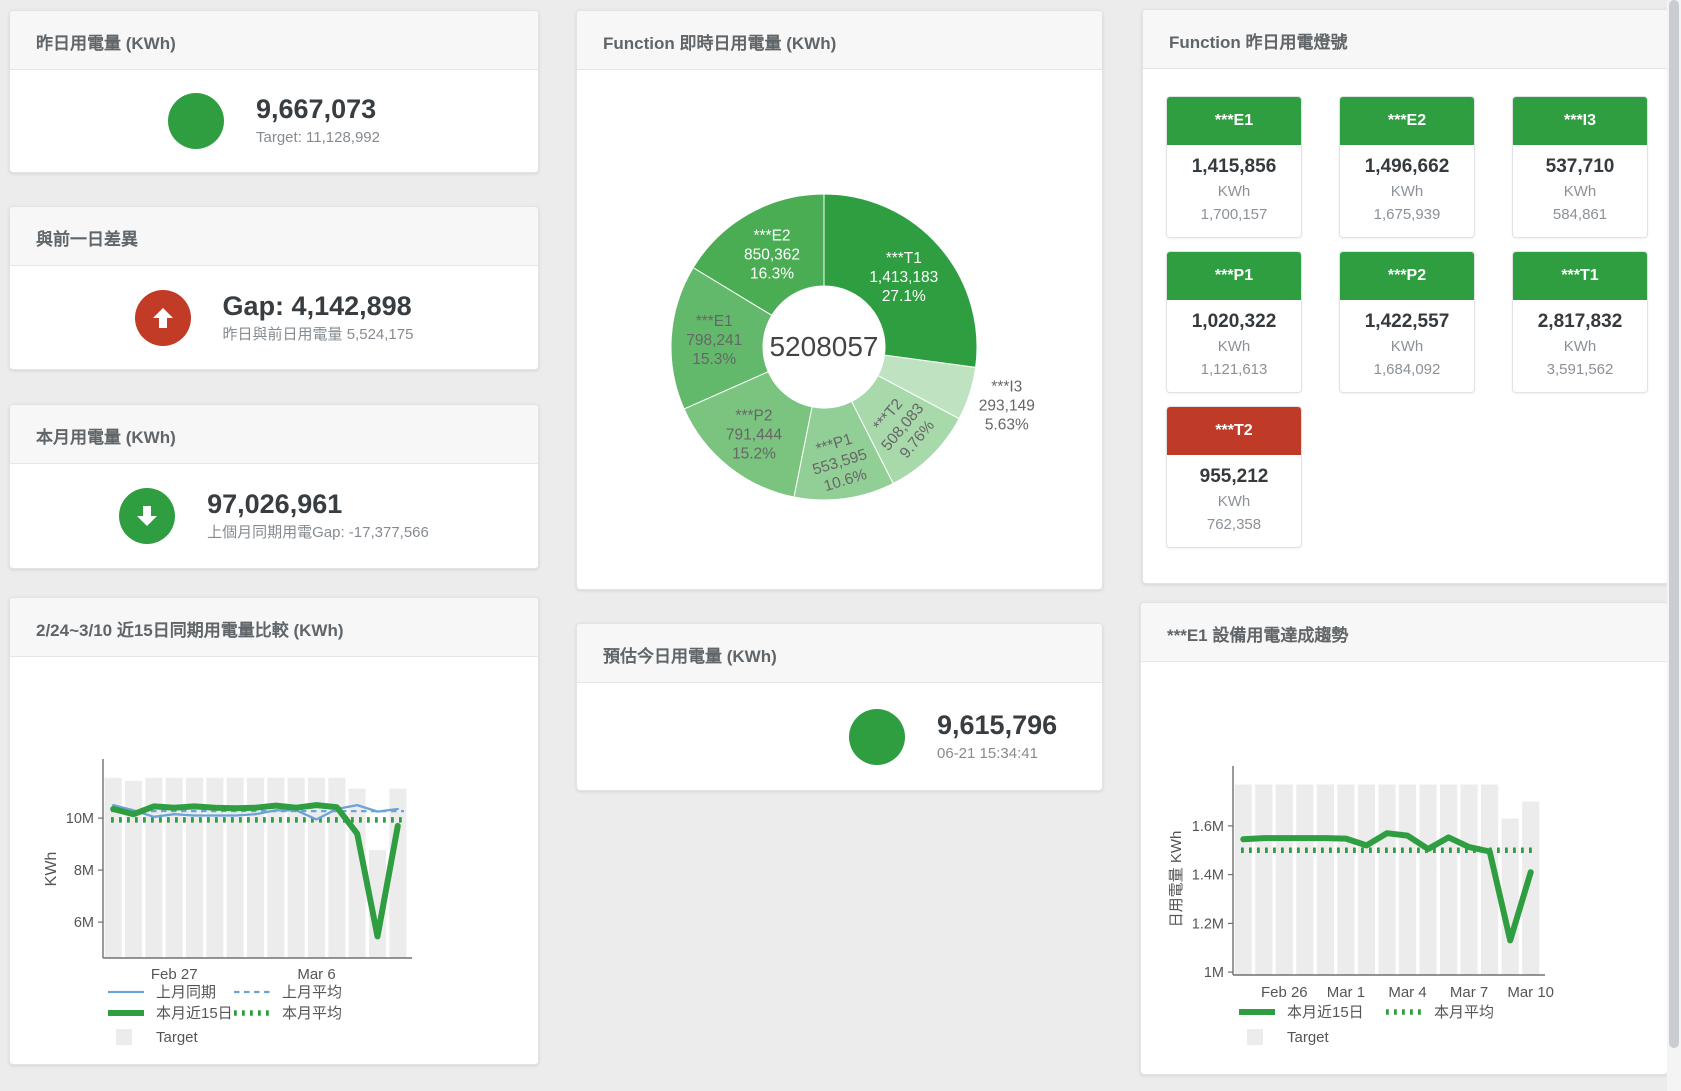 The width and height of the screenshot is (1681, 1091). I want to click on up-arrow-icon, so click(162, 317).